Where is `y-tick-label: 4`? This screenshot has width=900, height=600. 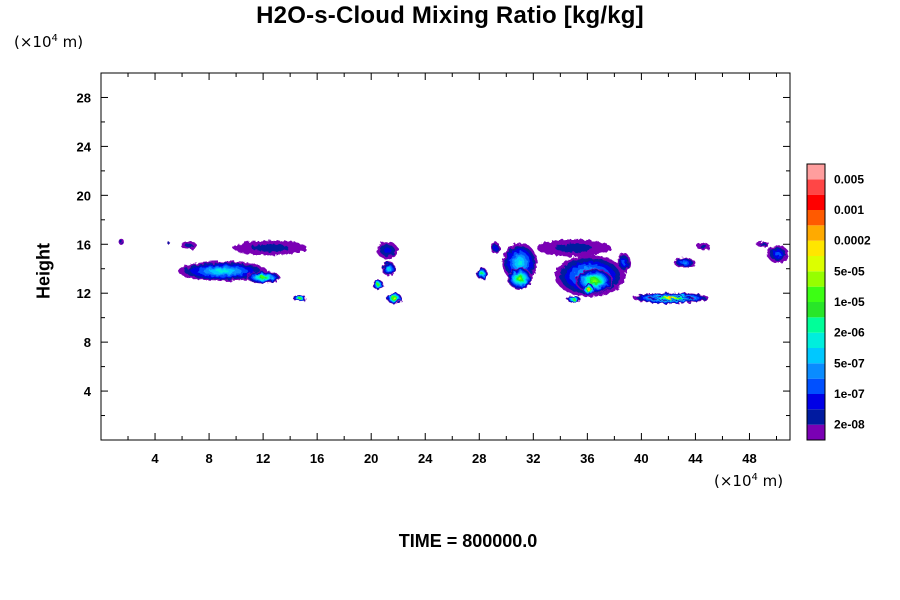 y-tick-label: 4 is located at coordinates (88, 391).